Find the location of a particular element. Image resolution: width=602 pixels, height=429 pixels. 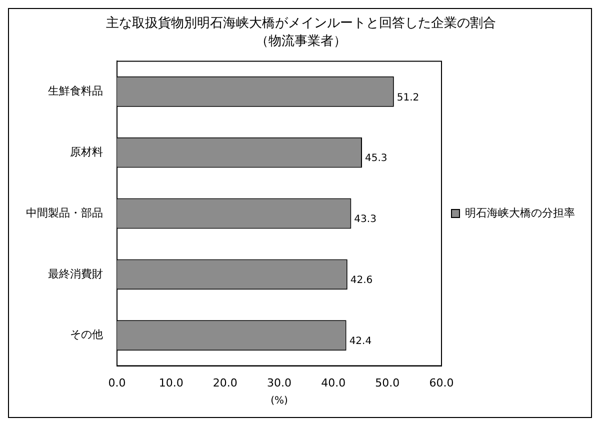

x-tick-label: 20.0 is located at coordinates (225, 383).